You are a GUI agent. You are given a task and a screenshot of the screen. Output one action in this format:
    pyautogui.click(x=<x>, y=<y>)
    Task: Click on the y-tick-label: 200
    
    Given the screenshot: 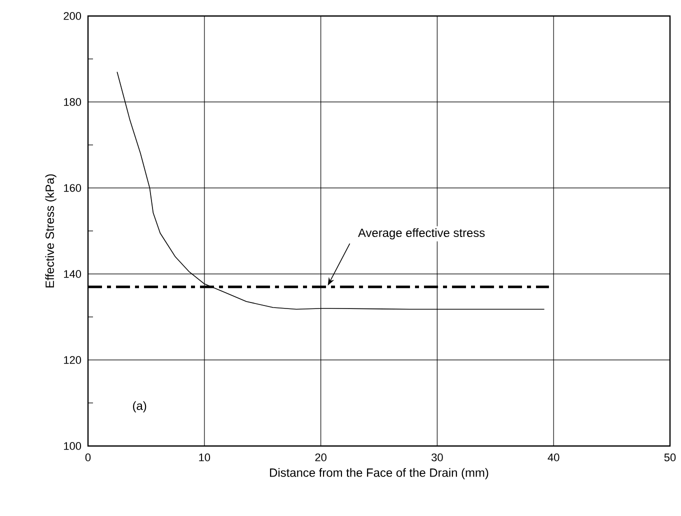 What is the action you would take?
    pyautogui.click(x=73, y=16)
    